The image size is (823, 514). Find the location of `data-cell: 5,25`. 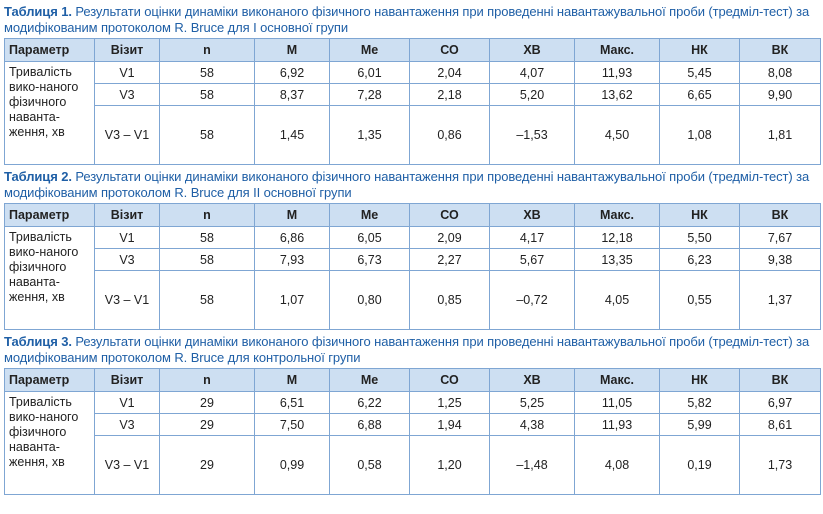

data-cell: 5,25 is located at coordinates (532, 402).